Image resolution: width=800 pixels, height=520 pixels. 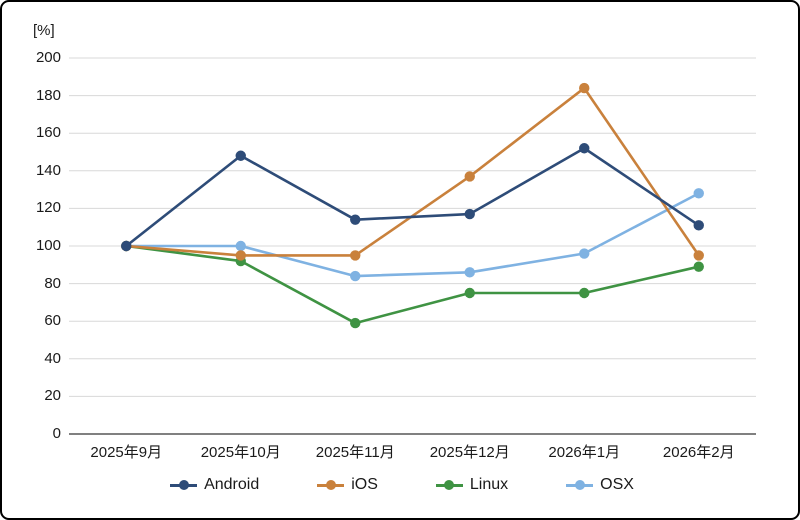 I want to click on y-tick-label-60: 60, so click(x=52, y=321).